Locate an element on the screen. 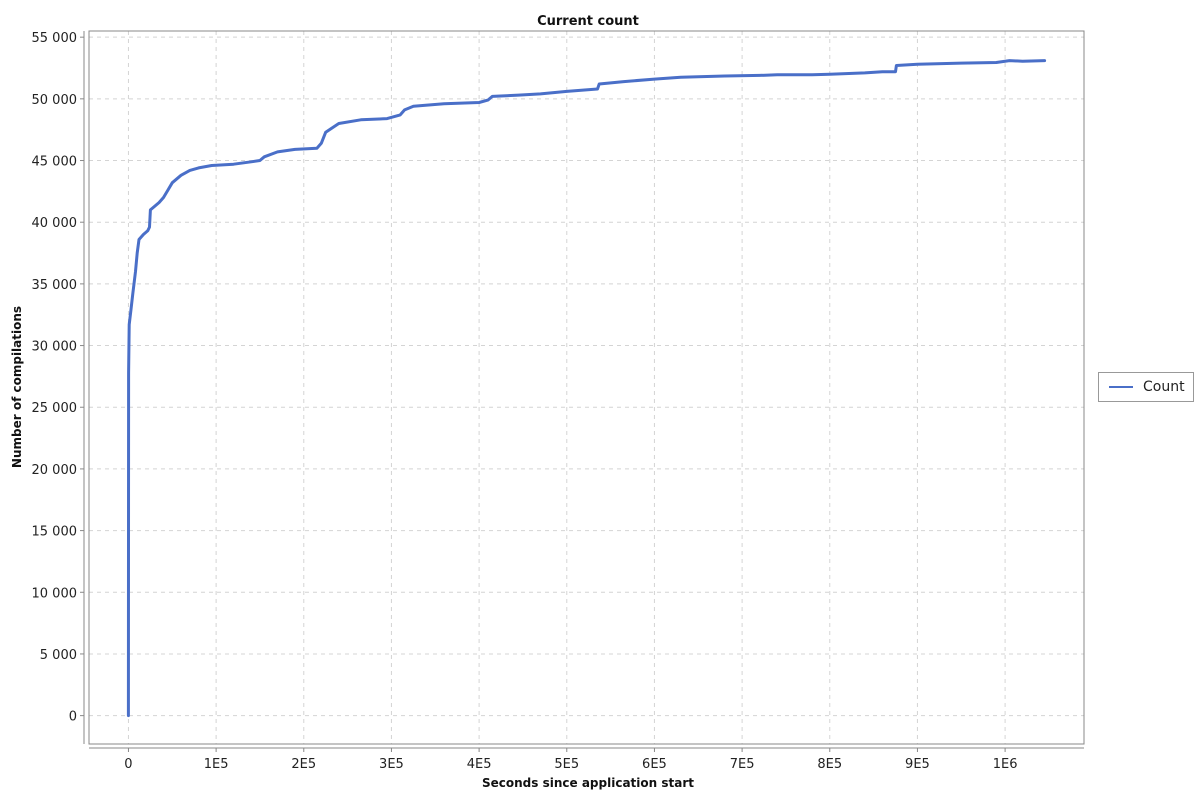 The width and height of the screenshot is (1200, 800). y-tick-label: 40 000 is located at coordinates (55, 223).